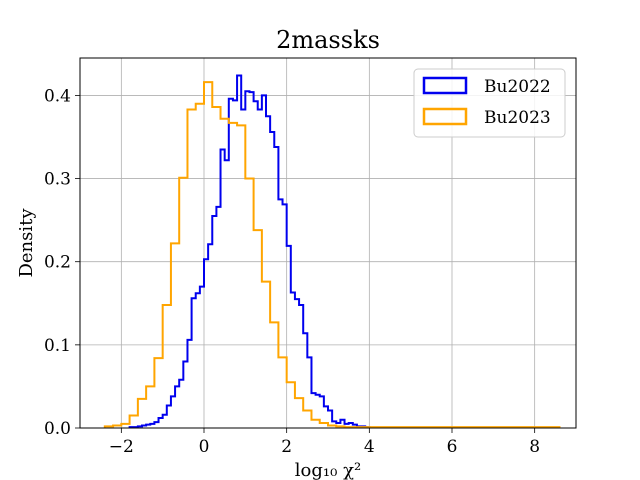 The width and height of the screenshot is (640, 480). I want to click on legend-label-bu2022: Bu2022, so click(517, 87).